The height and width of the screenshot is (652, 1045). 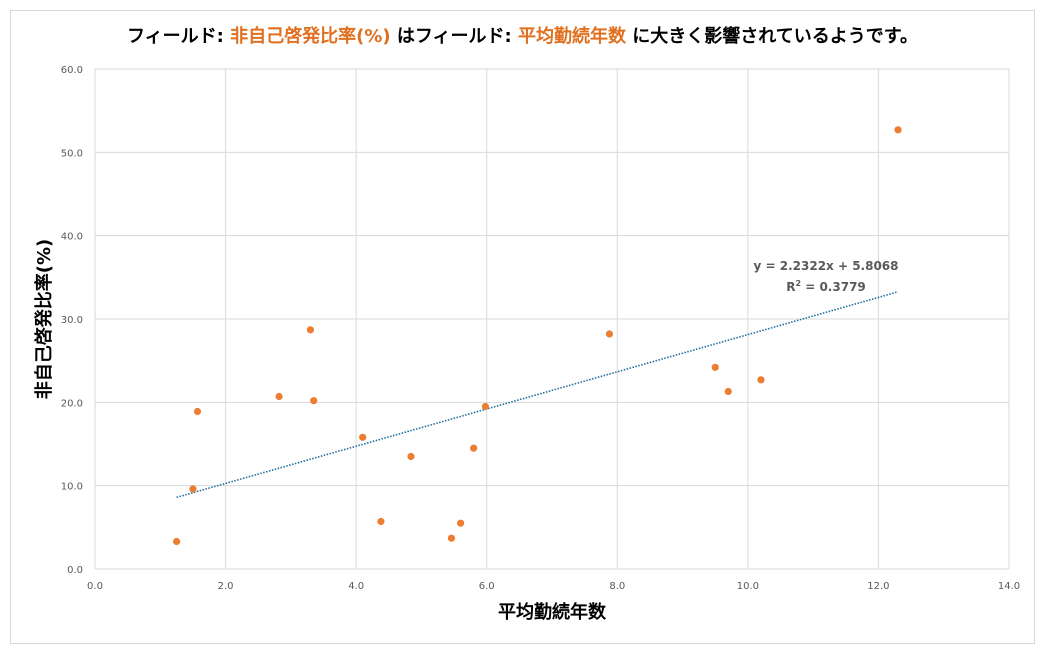 I want to click on y-tick-label: 50.0, so click(x=72, y=153).